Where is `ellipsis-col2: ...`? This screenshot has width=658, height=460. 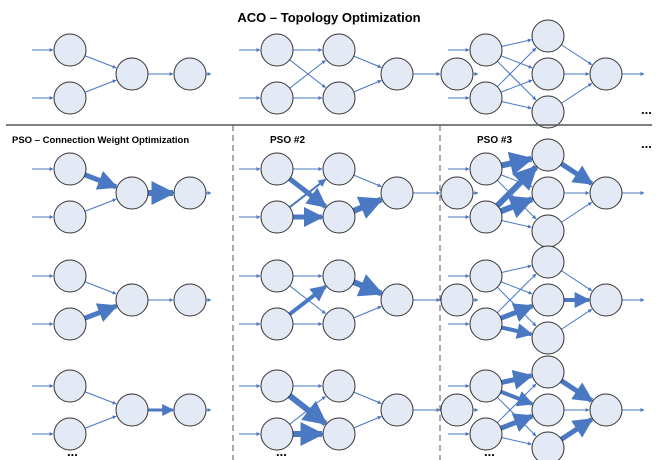
ellipsis-col2: ... is located at coordinates (281, 451).